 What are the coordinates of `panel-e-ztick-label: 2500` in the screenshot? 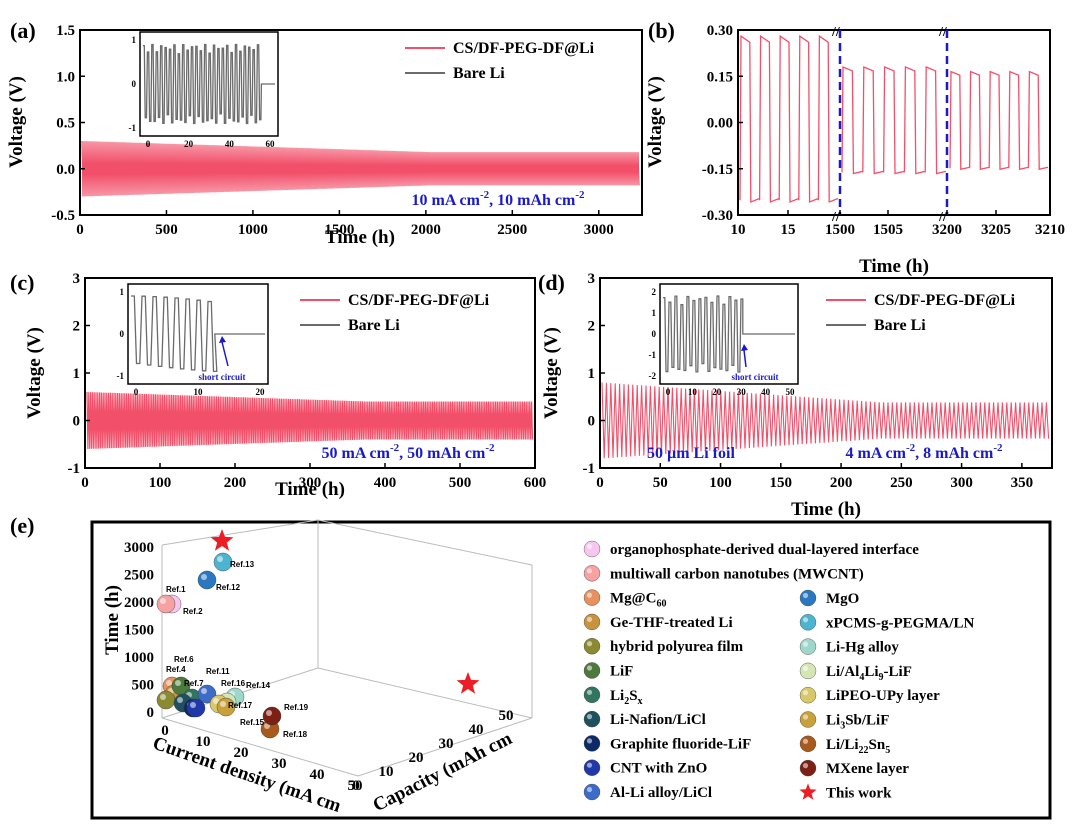 It's located at (139, 576).